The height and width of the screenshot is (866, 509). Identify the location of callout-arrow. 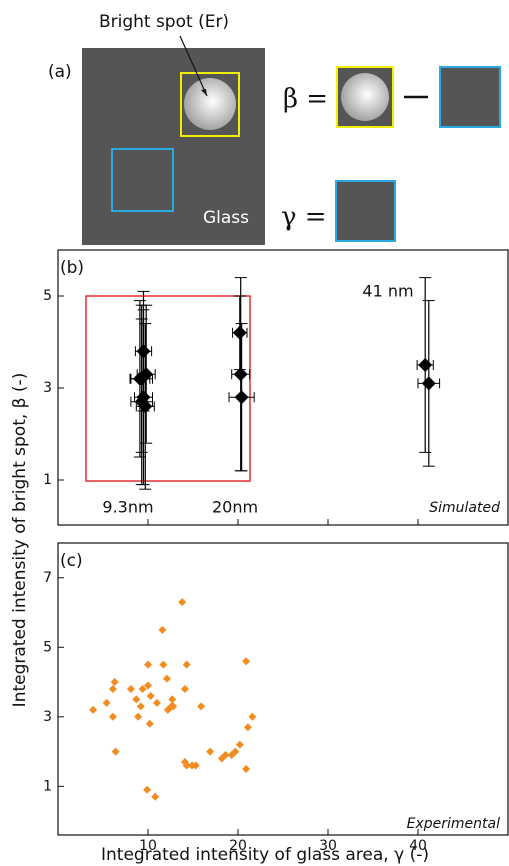
(204, 92).